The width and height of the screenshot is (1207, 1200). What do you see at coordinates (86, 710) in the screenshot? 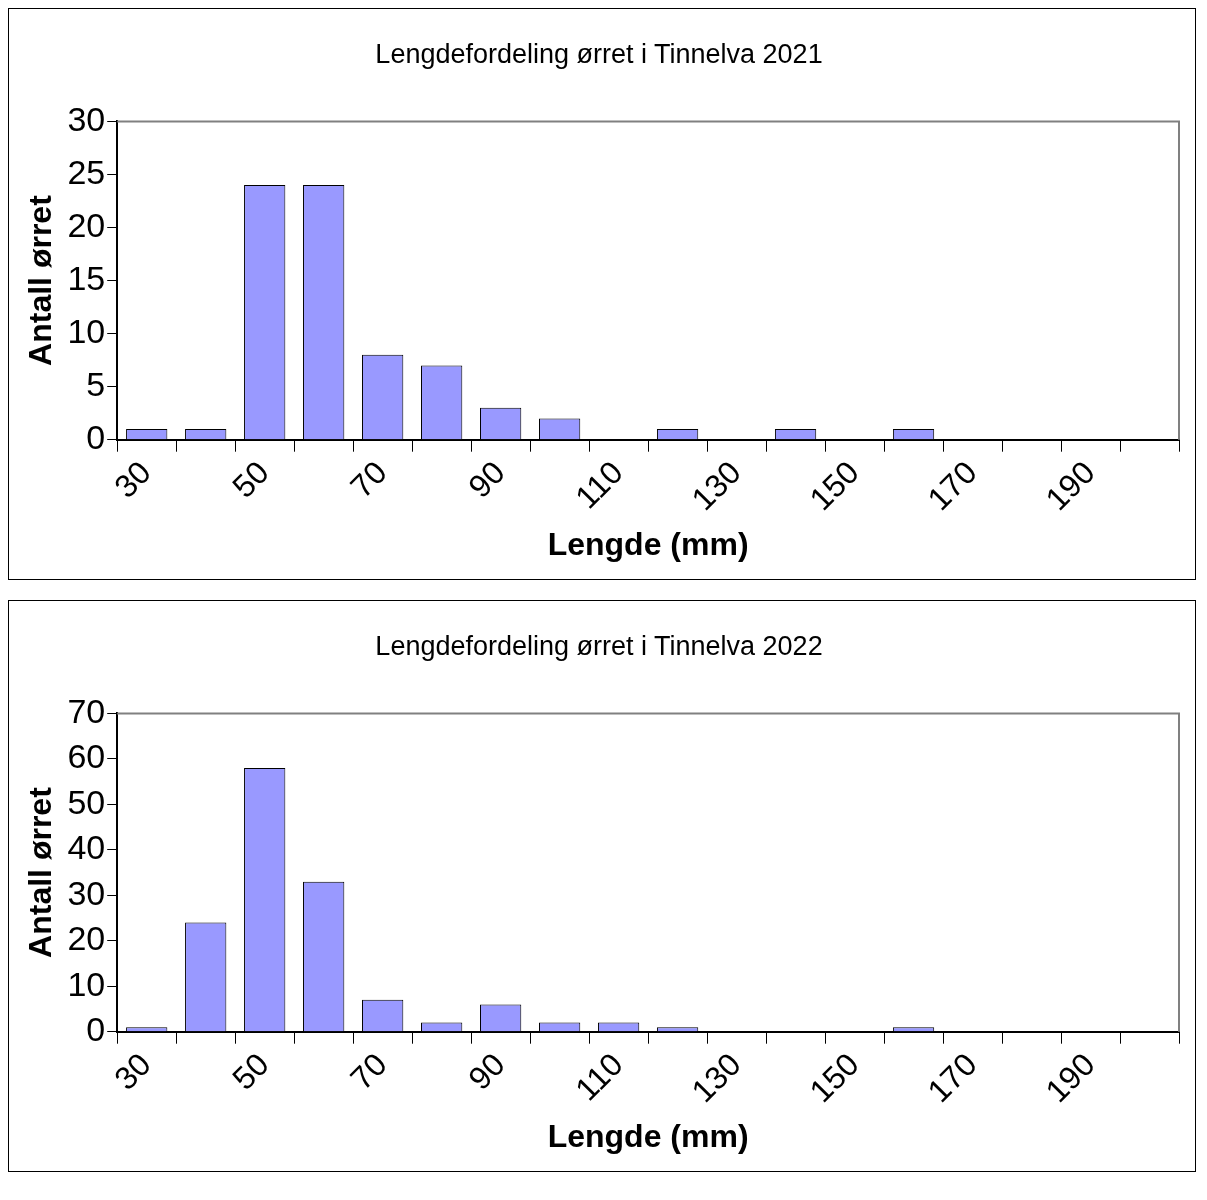
I see `y-tick-label: 70` at bounding box center [86, 710].